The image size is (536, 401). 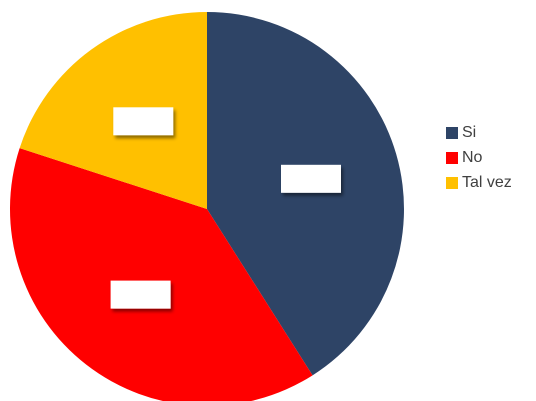 I want to click on legend-item-tal-vez: Tal vez, so click(x=479, y=183).